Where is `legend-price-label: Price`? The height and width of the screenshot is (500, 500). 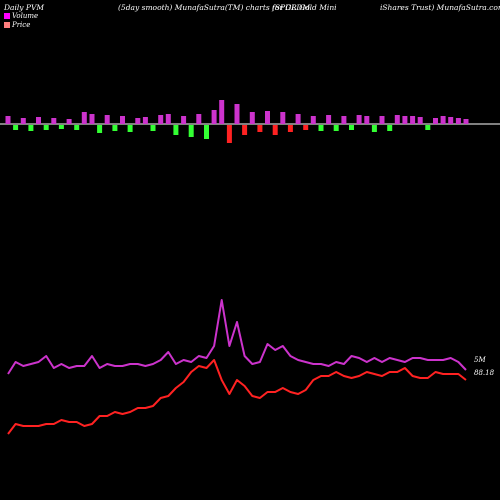 legend-price-label: Price is located at coordinates (21, 25).